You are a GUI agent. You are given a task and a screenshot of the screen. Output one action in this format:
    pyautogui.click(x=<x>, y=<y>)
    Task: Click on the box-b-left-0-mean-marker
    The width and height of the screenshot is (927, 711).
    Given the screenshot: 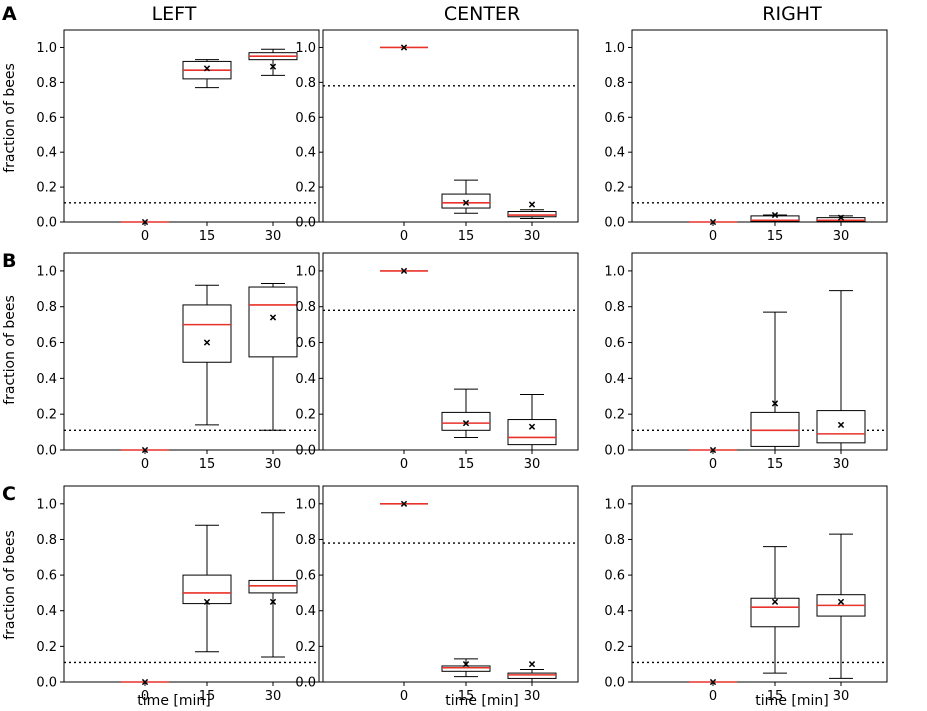 What is the action you would take?
    pyautogui.click(x=145, y=450)
    